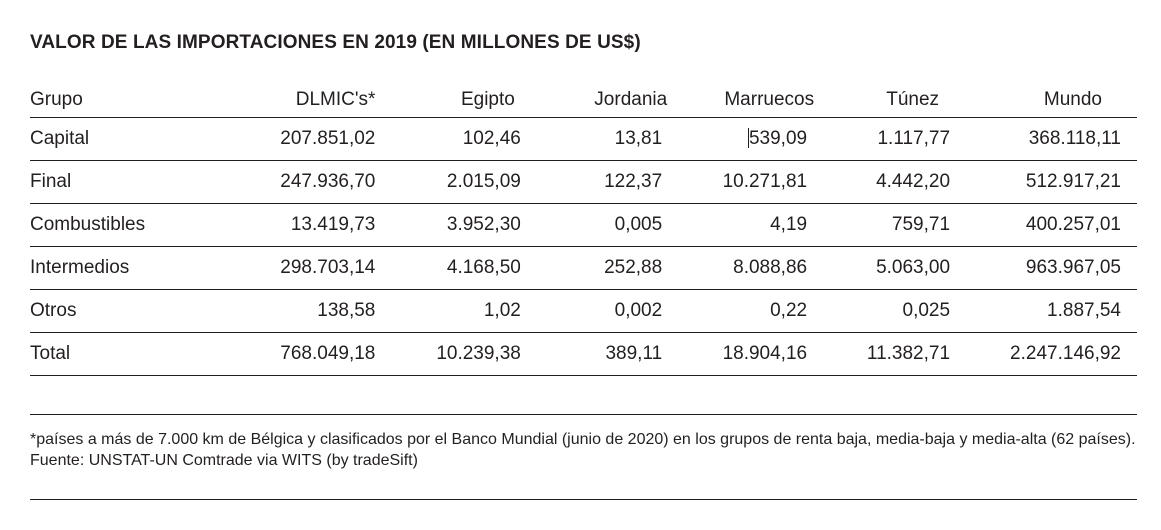 This screenshot has height=530, width=1161. Describe the element at coordinates (491, 138) in the screenshot. I see `cell-value: 102,46` at that location.